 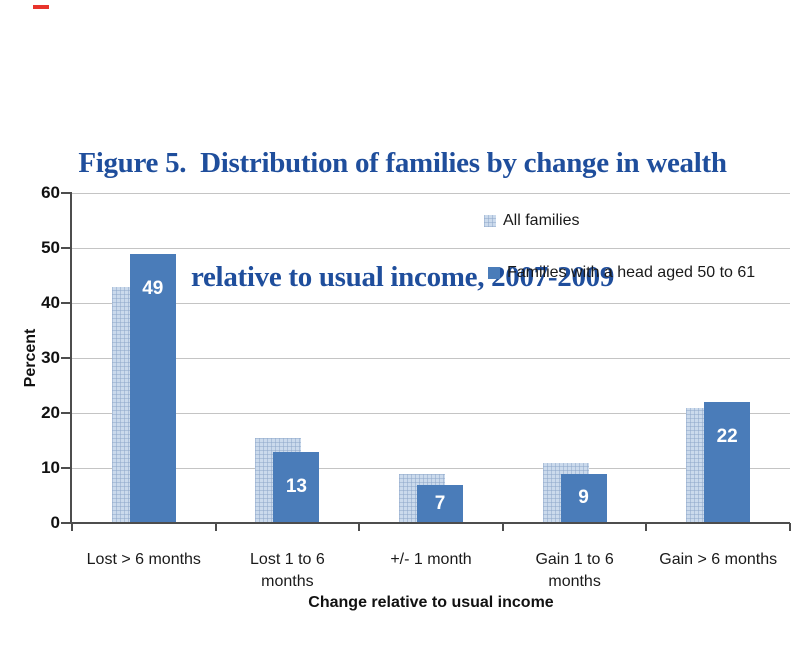 I want to click on y-tick-label: 20, so click(x=50, y=412).